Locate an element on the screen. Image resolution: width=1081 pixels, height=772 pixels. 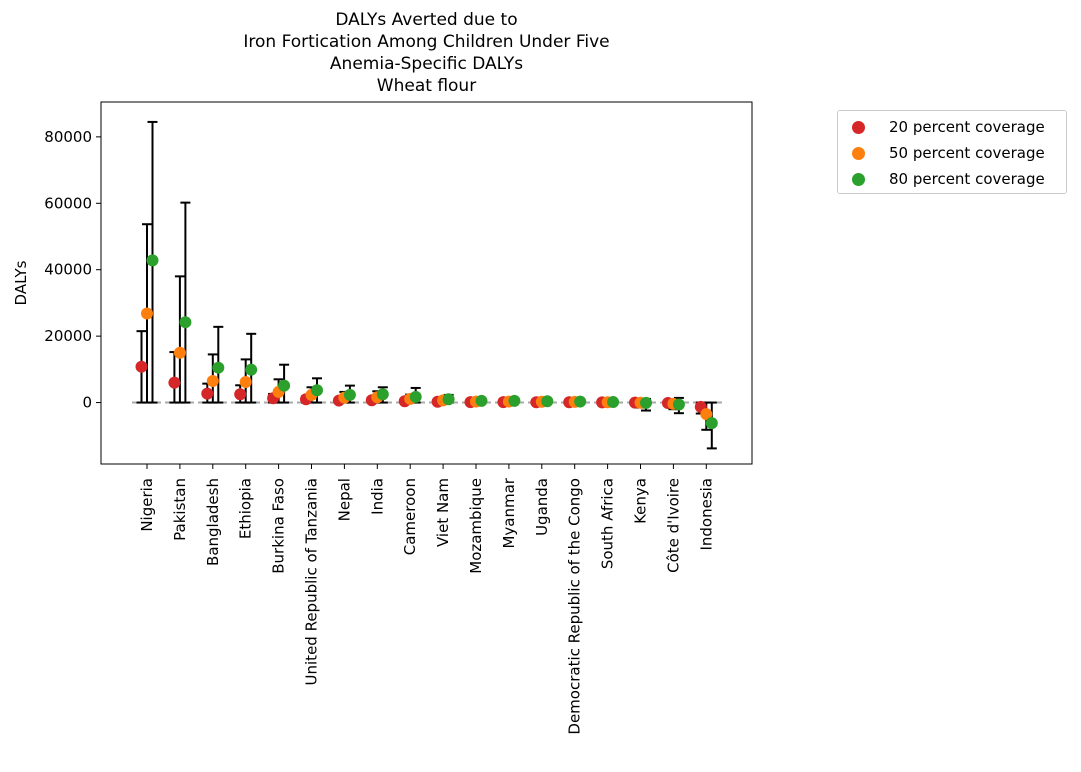
legend-label-50: 50 percent coverage is located at coordinates (967, 153).